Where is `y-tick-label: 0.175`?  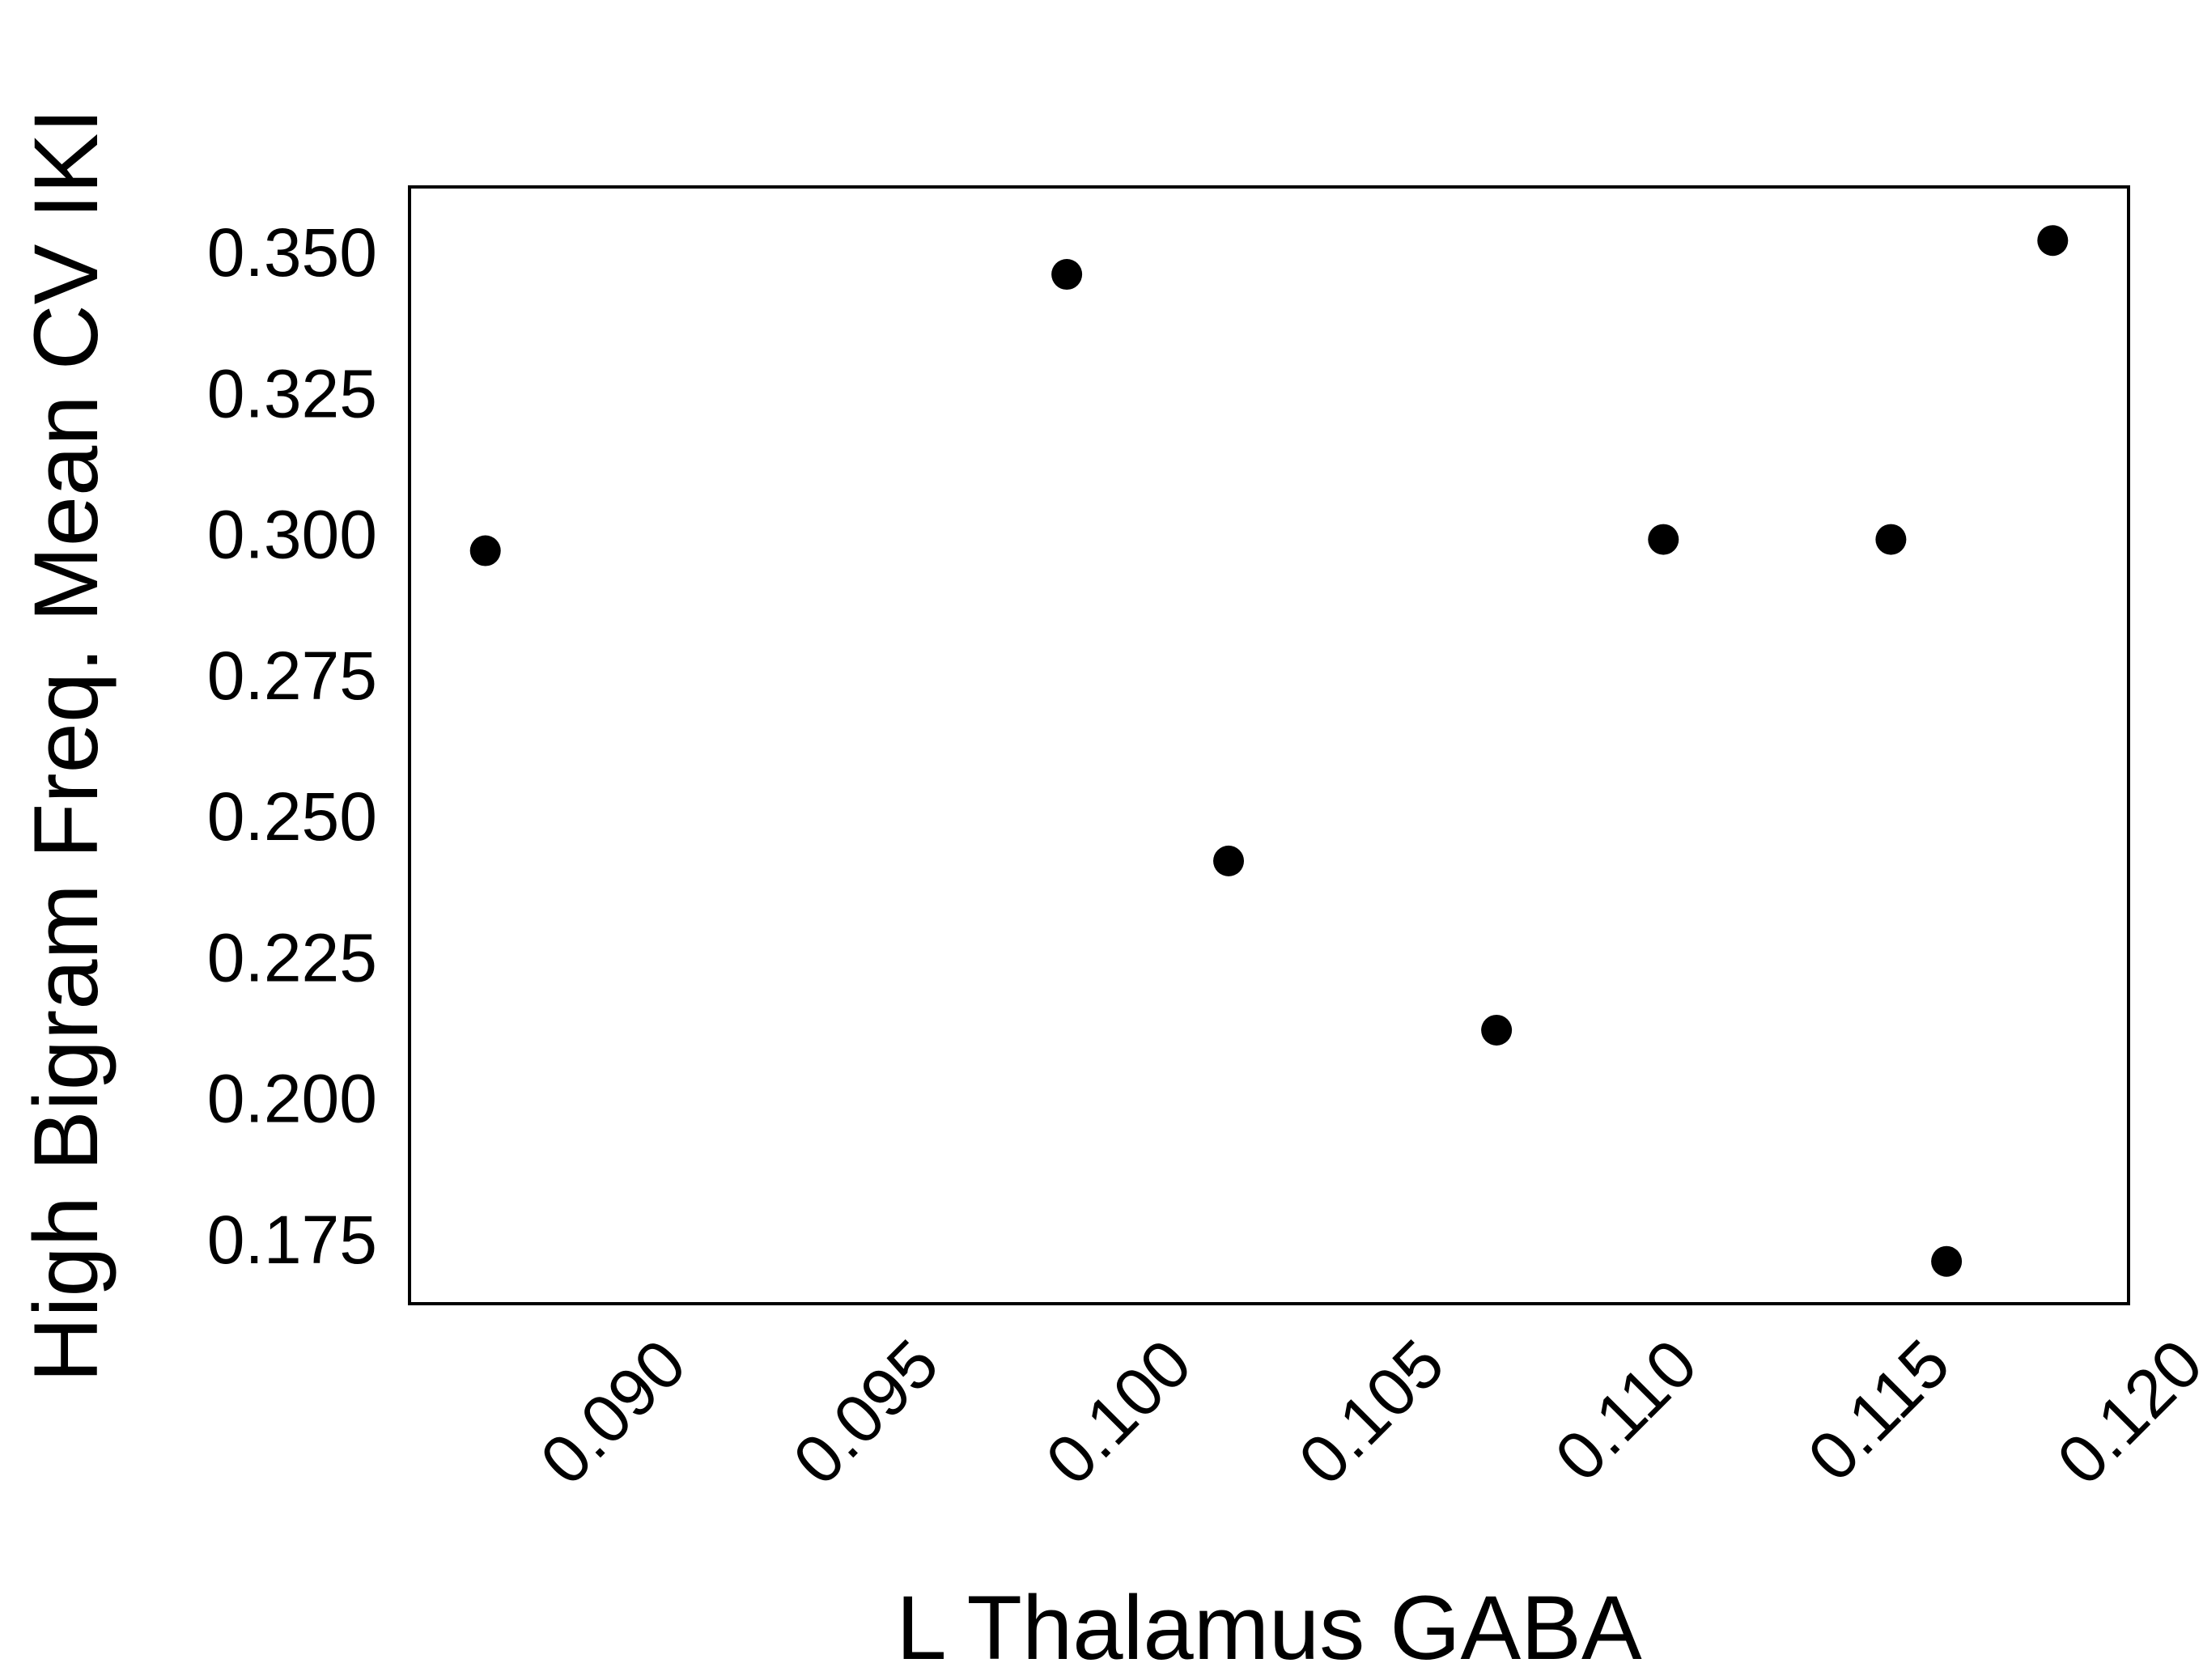
y-tick-label: 0.175 is located at coordinates (292, 1240).